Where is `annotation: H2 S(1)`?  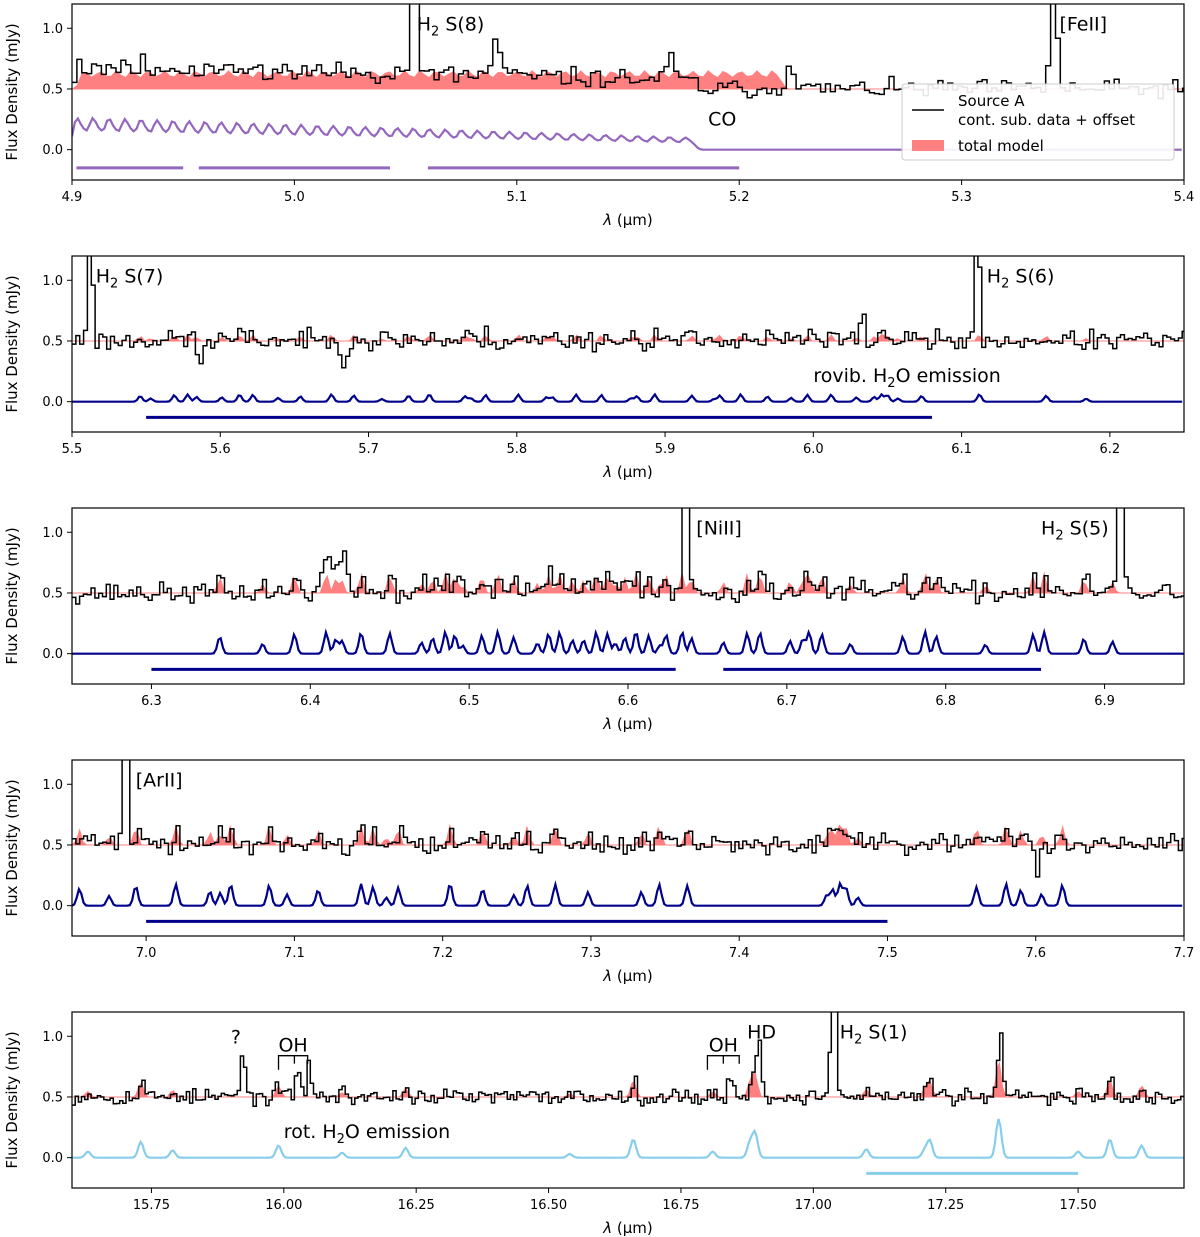 annotation: H2 S(1) is located at coordinates (874, 1035).